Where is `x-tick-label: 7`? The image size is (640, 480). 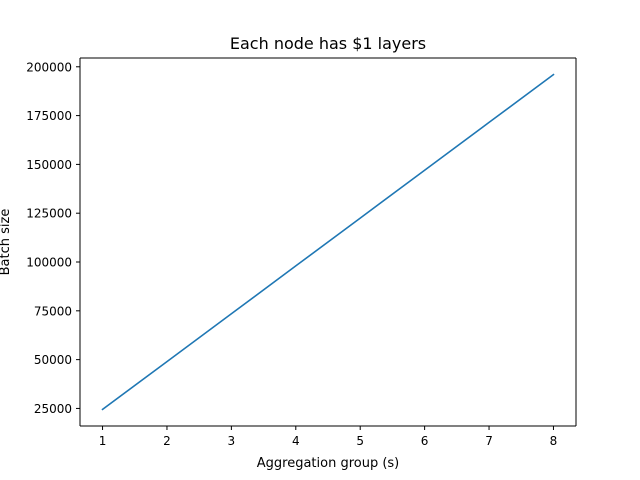 x-tick-label: 7 is located at coordinates (489, 441).